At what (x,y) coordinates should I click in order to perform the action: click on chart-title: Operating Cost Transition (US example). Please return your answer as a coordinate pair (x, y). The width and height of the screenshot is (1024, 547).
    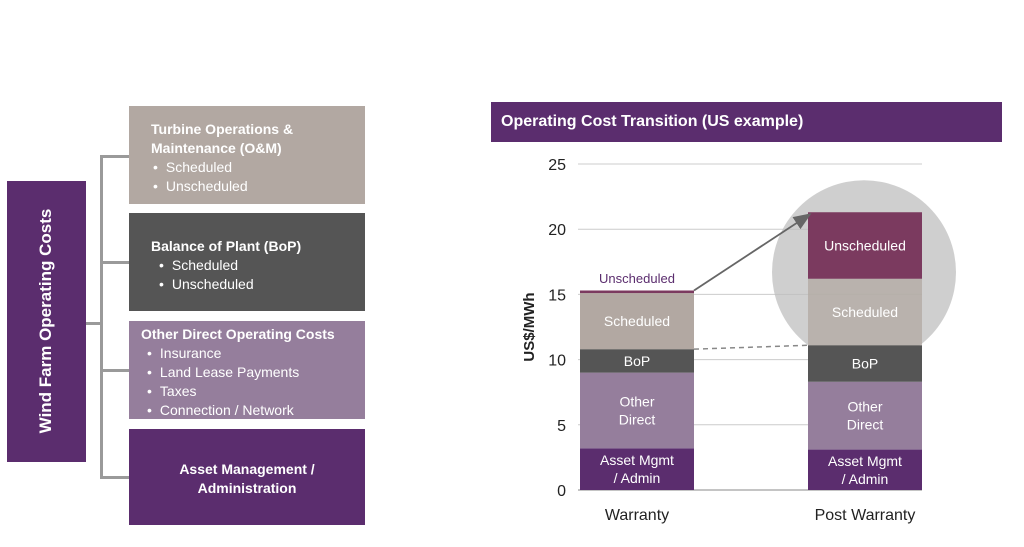
    Looking at the image, I should click on (746, 122).